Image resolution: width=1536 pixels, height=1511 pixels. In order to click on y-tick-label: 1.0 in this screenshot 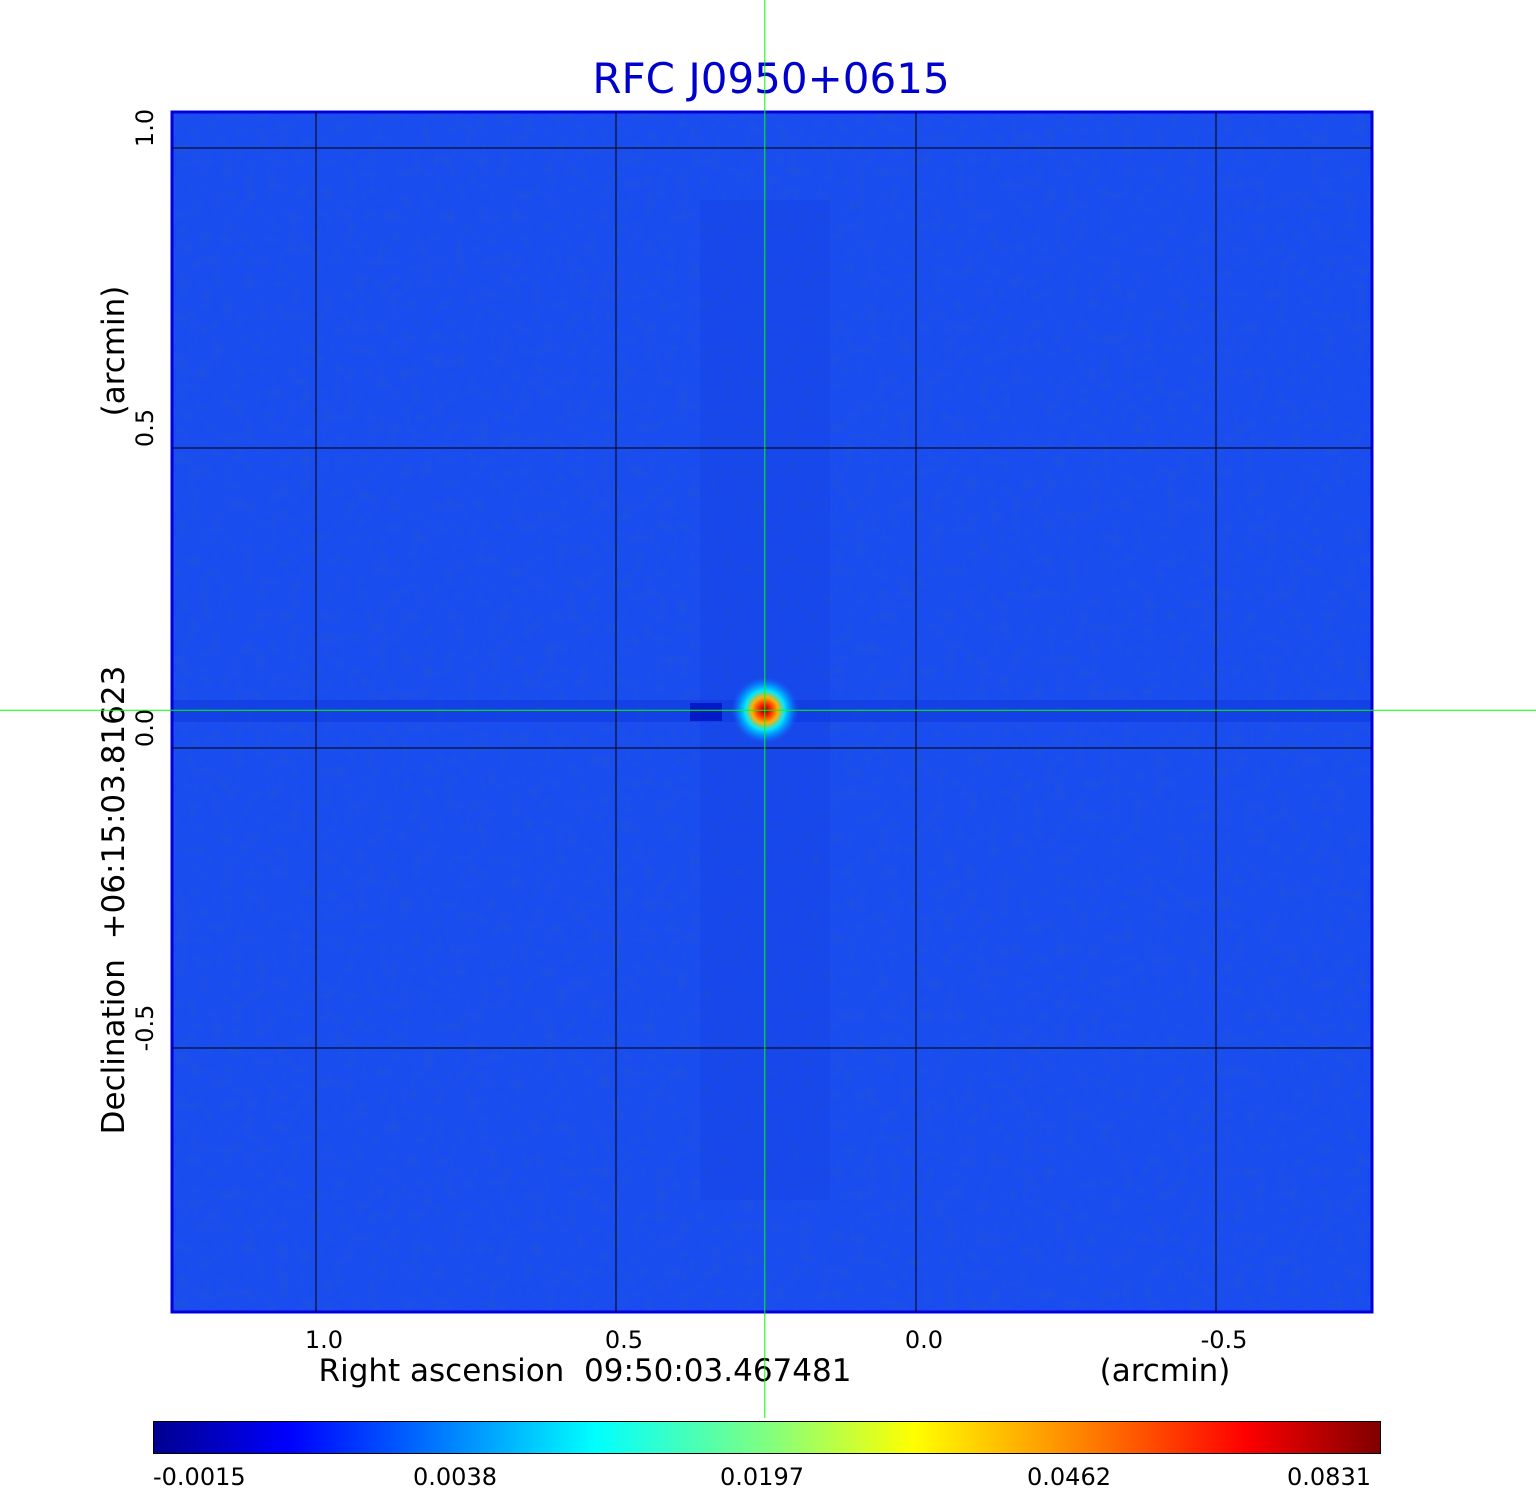, I will do `click(145, 128)`.